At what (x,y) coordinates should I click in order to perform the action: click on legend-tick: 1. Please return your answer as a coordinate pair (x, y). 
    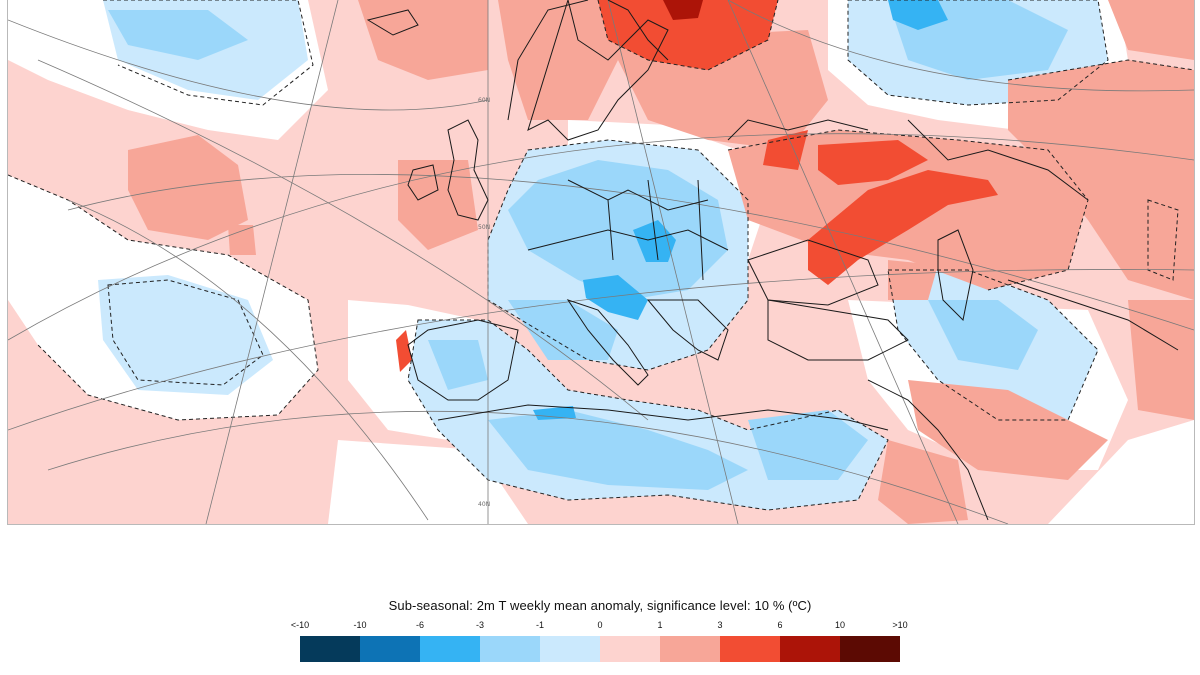
    Looking at the image, I should click on (660, 625).